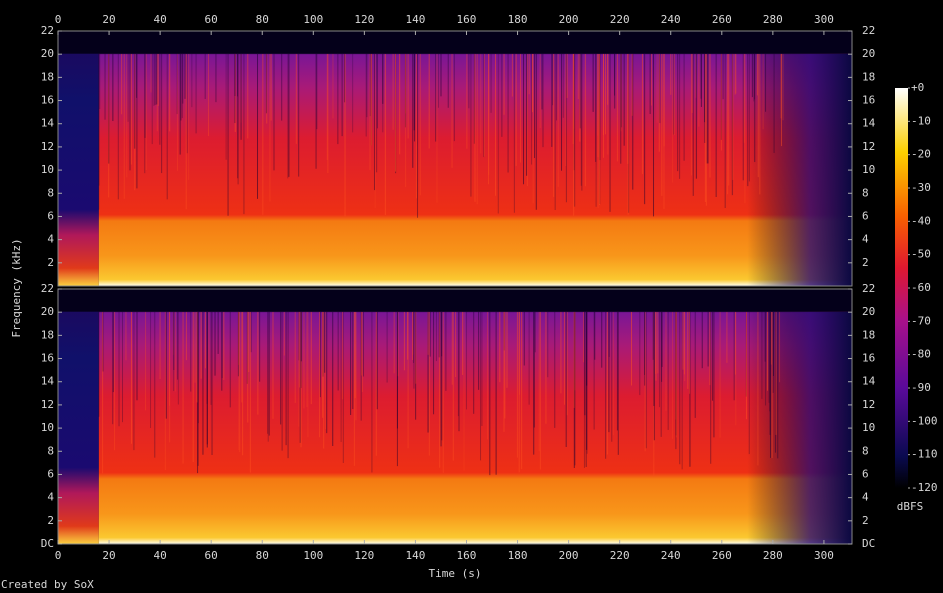  What do you see at coordinates (921, 287) in the screenshot?
I see `colorbar-tick-label: -60` at bounding box center [921, 287].